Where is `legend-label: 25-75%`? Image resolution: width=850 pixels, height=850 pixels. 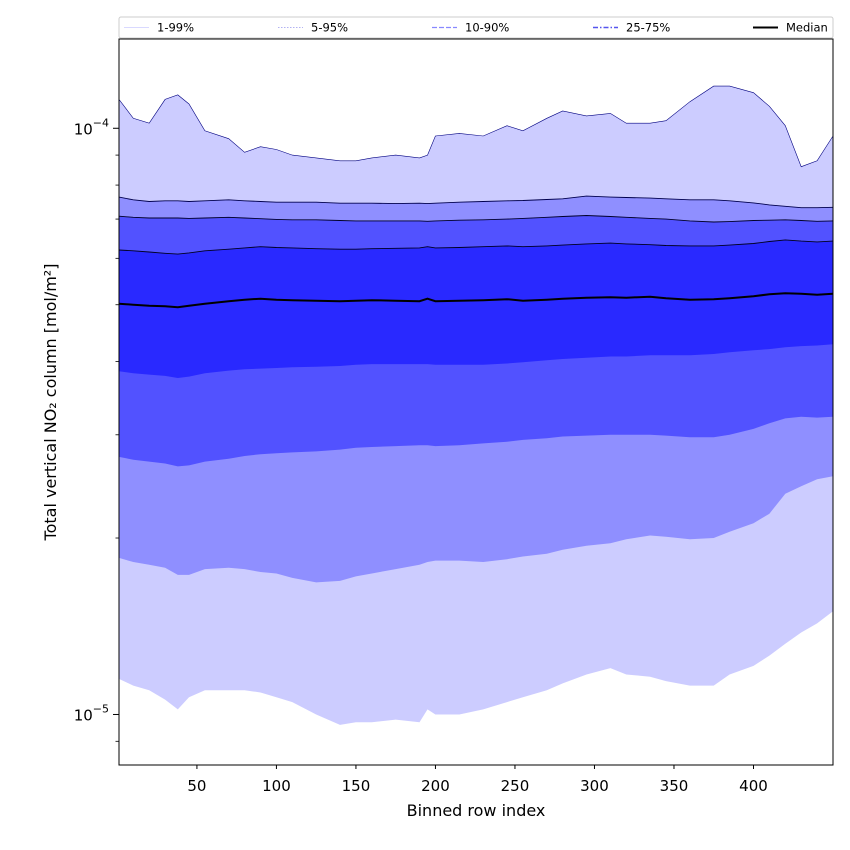
legend-label: 25-75% is located at coordinates (648, 28).